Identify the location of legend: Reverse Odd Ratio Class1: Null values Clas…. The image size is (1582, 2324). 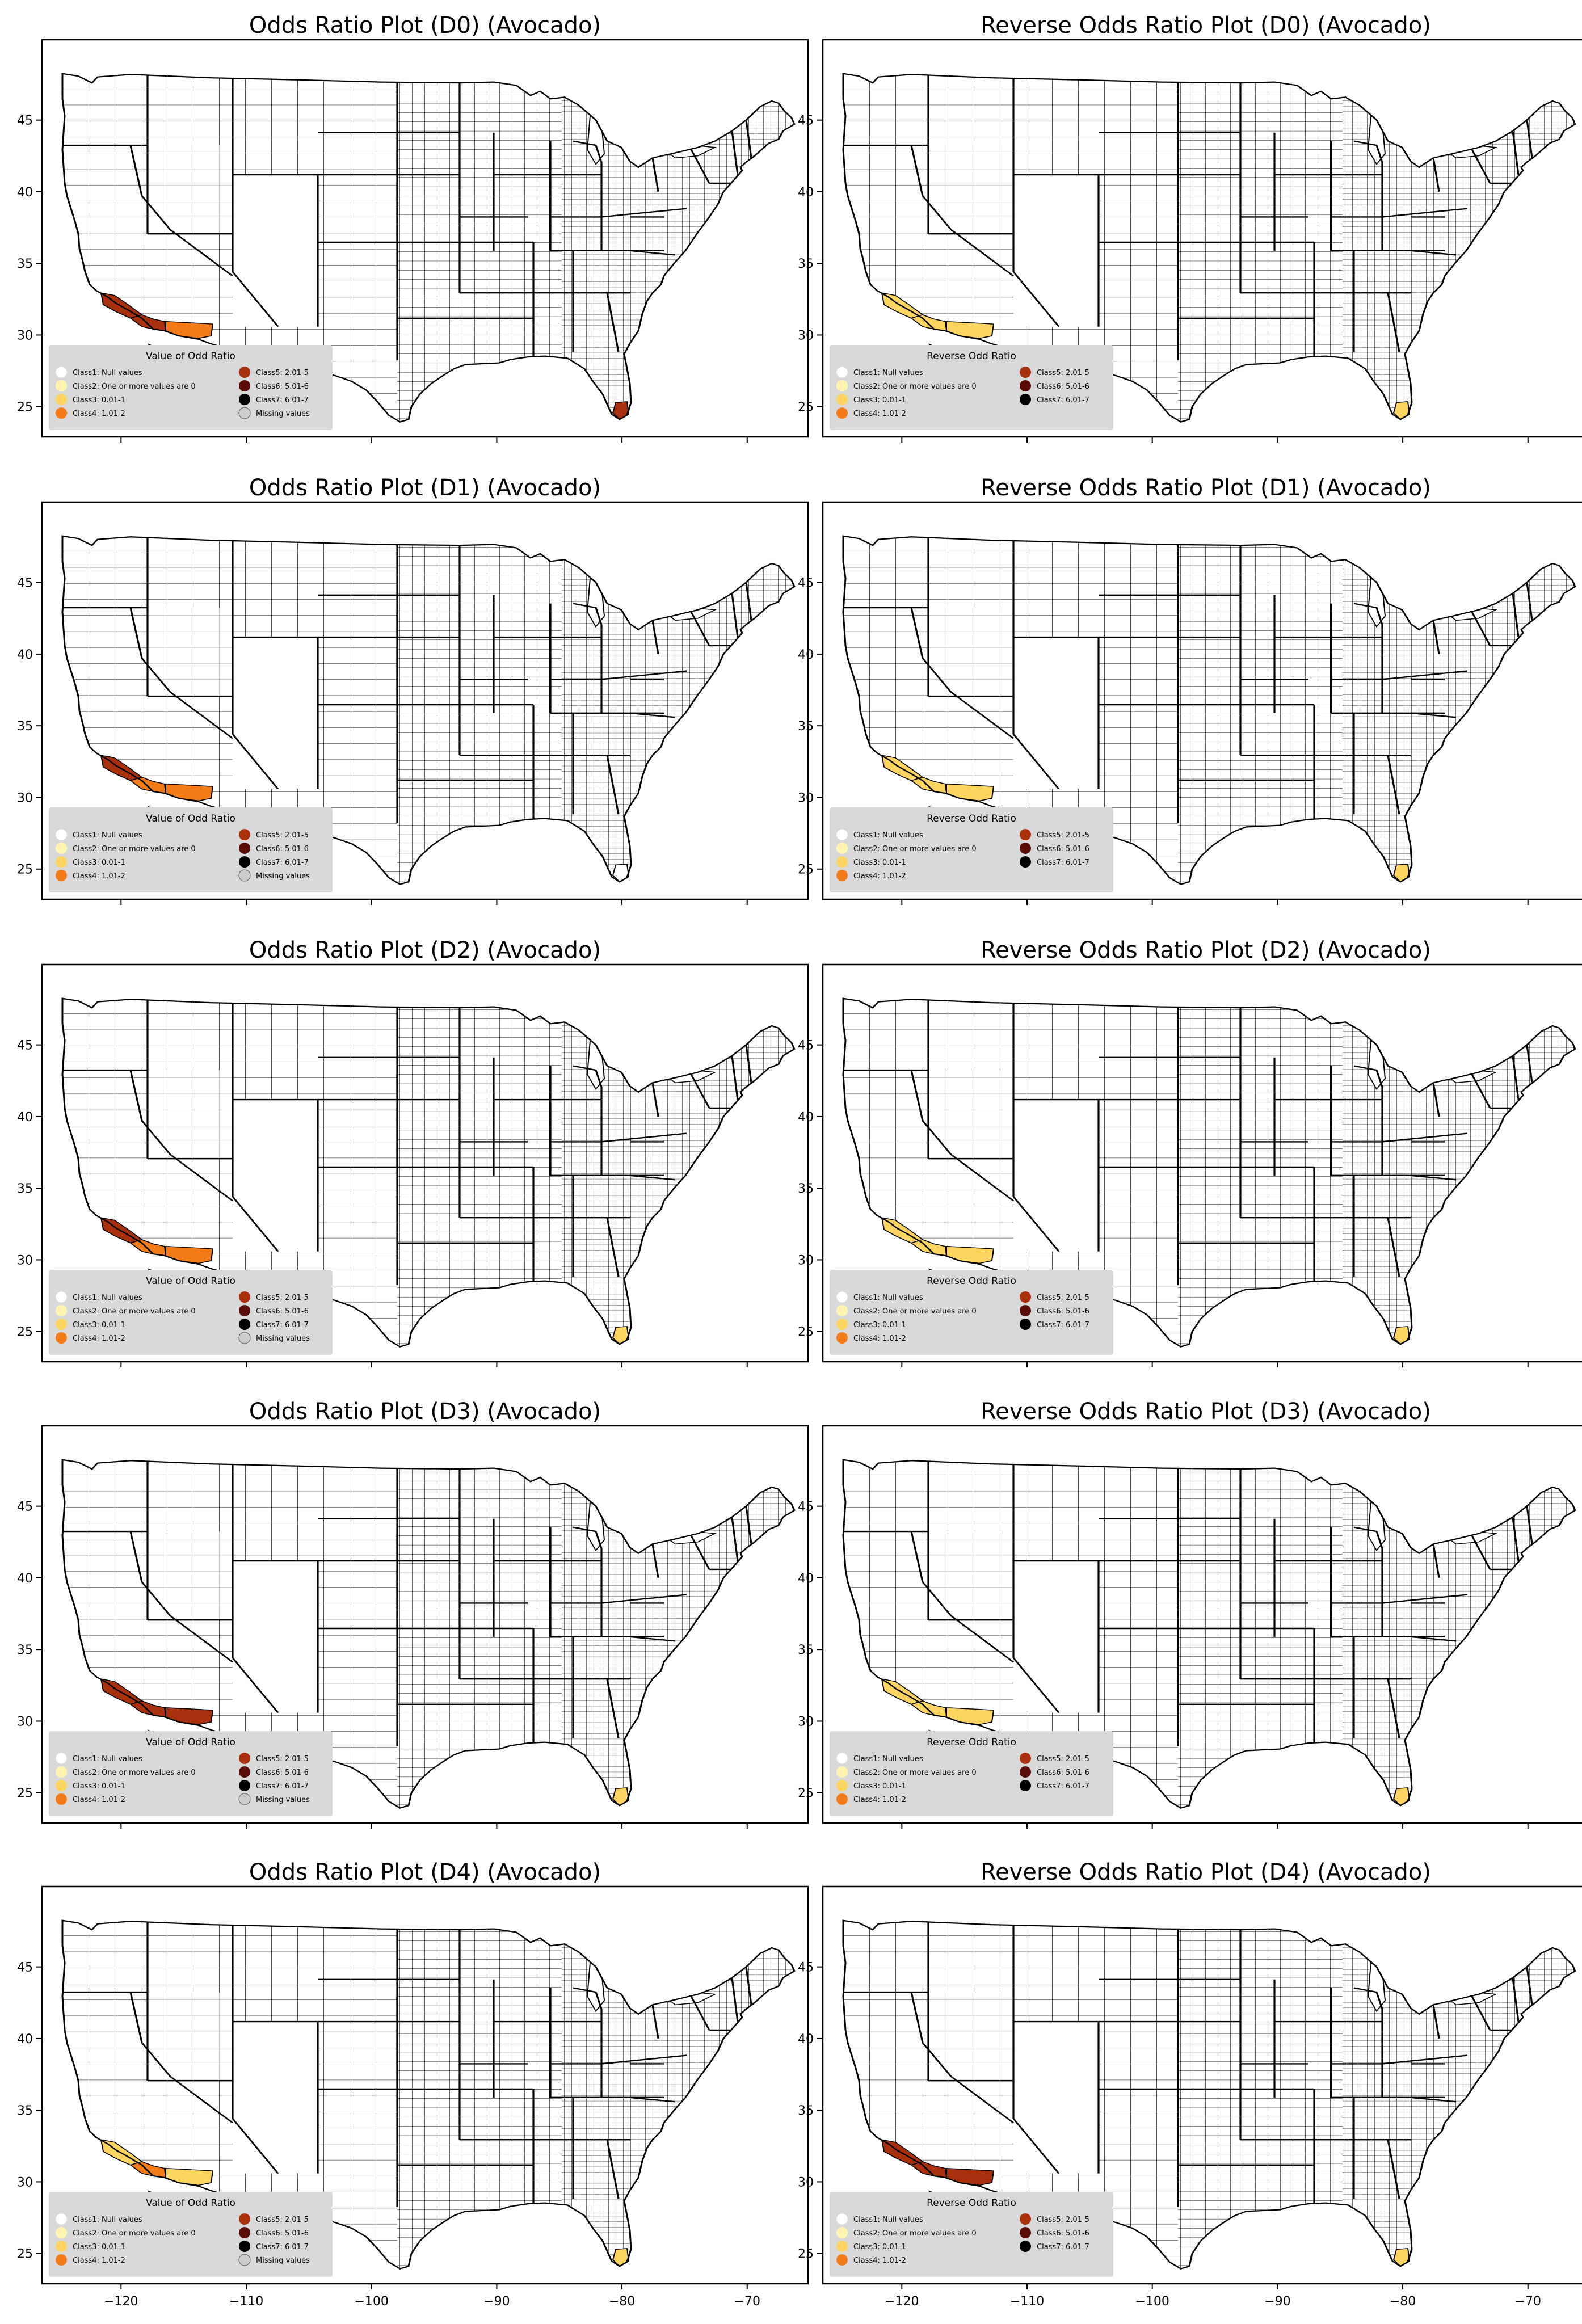
(971, 850).